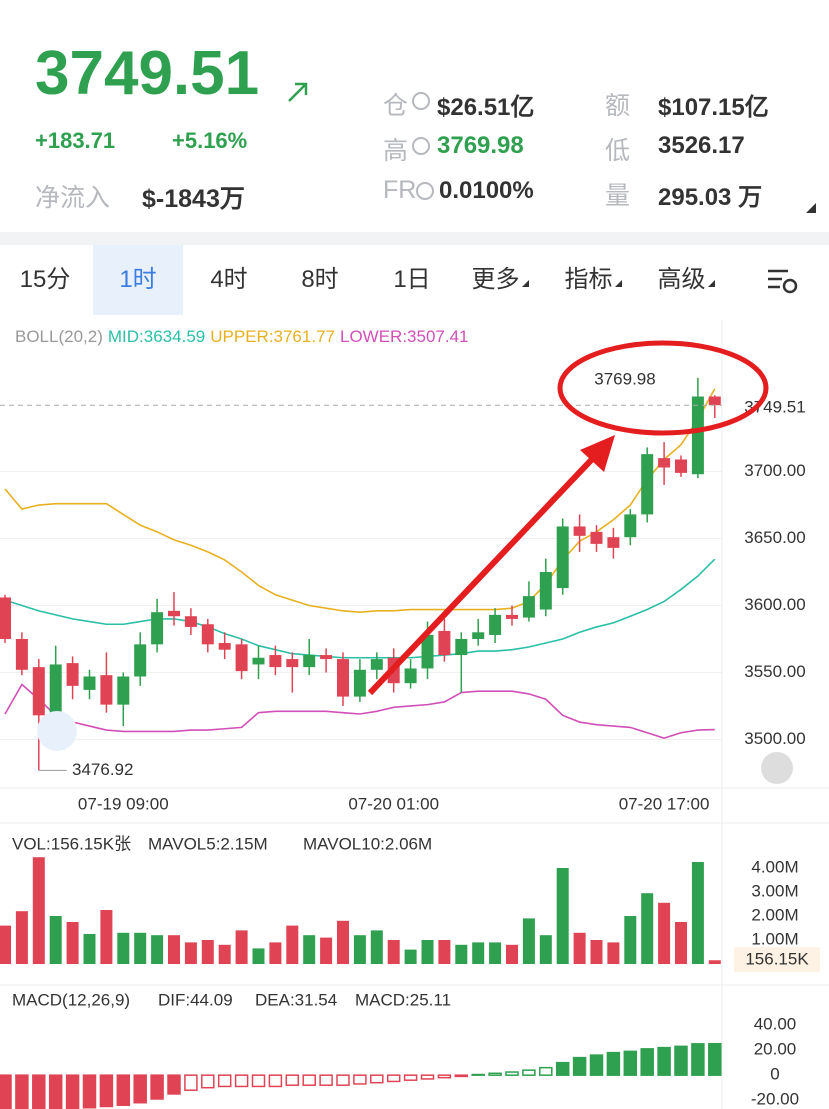 This screenshot has height=1109, width=829. I want to click on tab-label: 更多, so click(495, 279).